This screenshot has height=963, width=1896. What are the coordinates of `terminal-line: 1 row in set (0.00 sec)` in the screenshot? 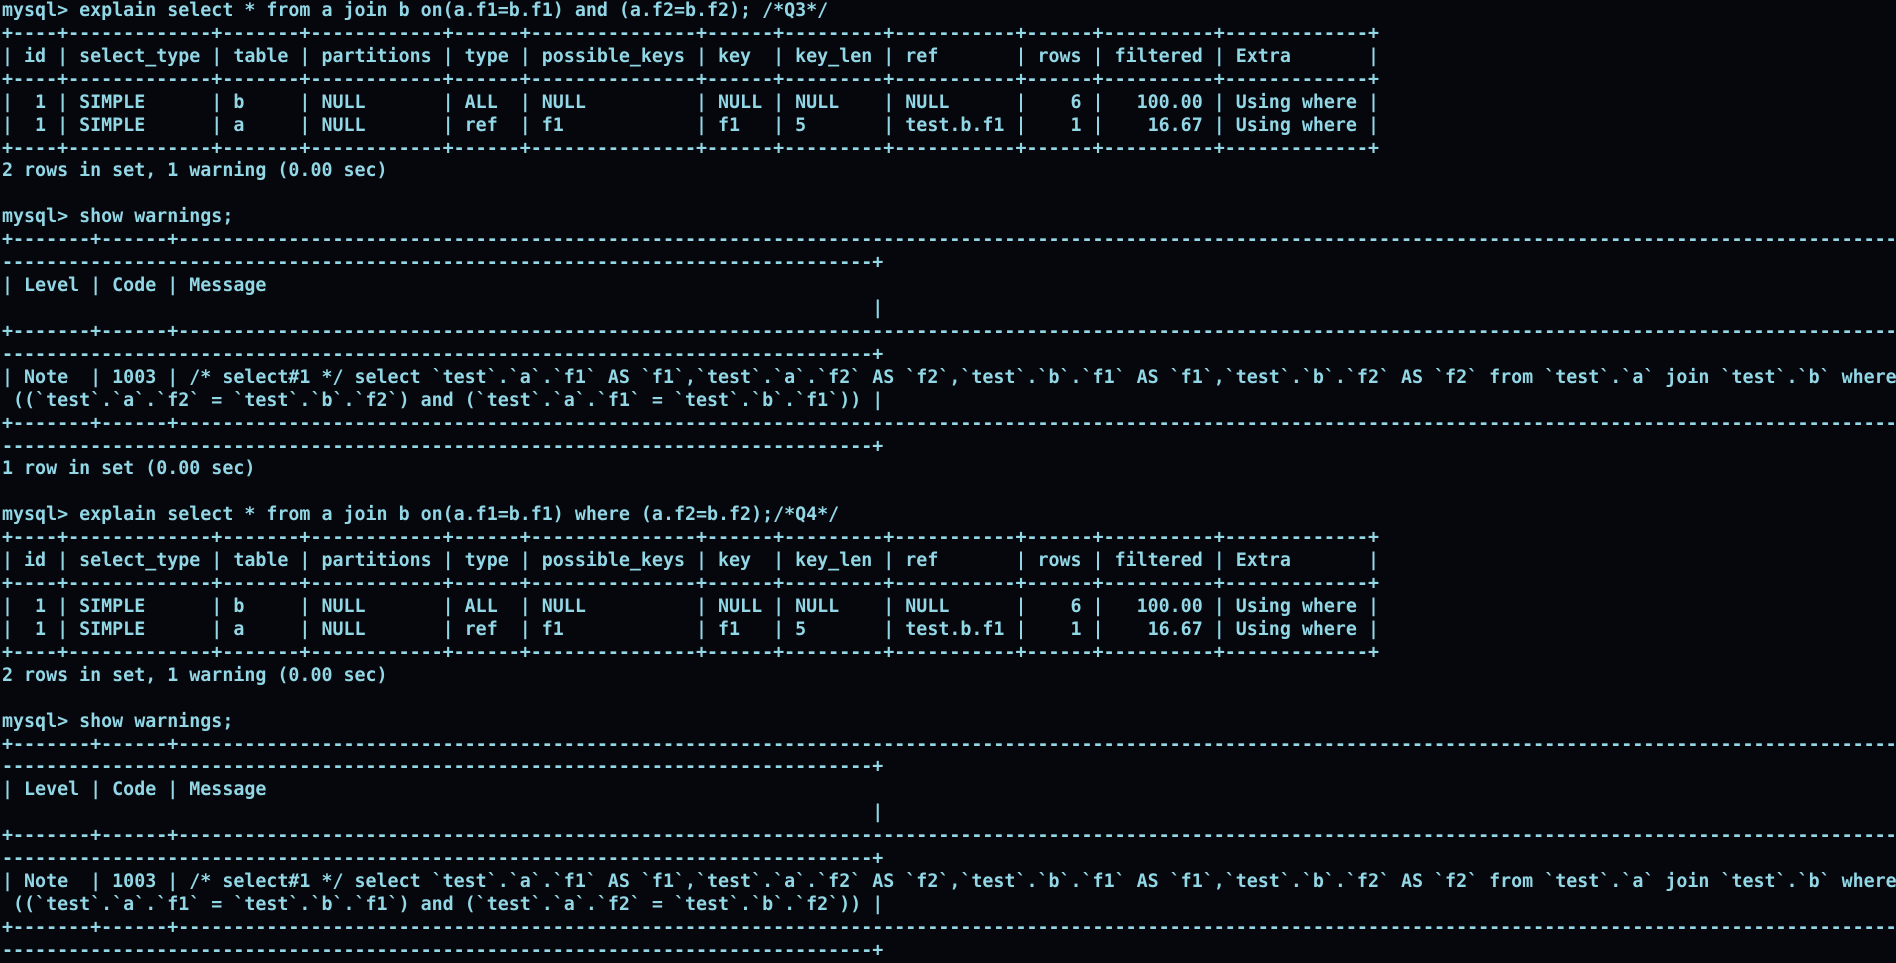 It's located at (129, 469).